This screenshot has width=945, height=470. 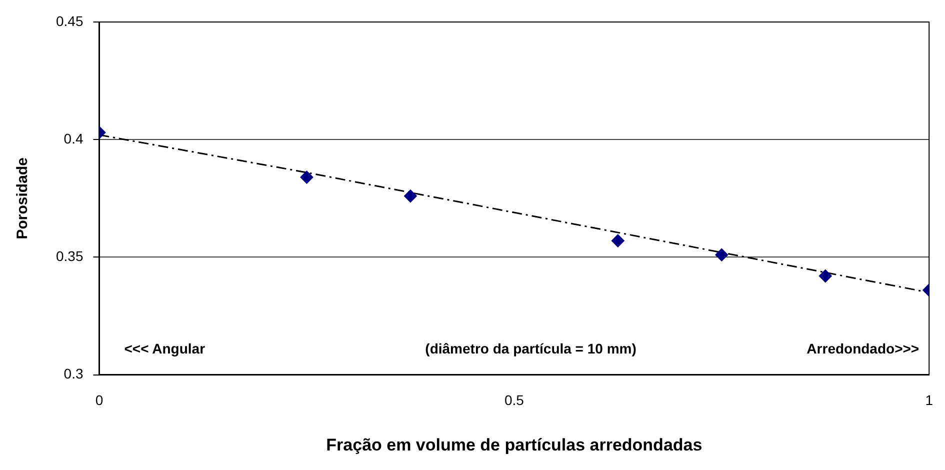 I want to click on y-tick-label: 0.3, so click(x=74, y=374).